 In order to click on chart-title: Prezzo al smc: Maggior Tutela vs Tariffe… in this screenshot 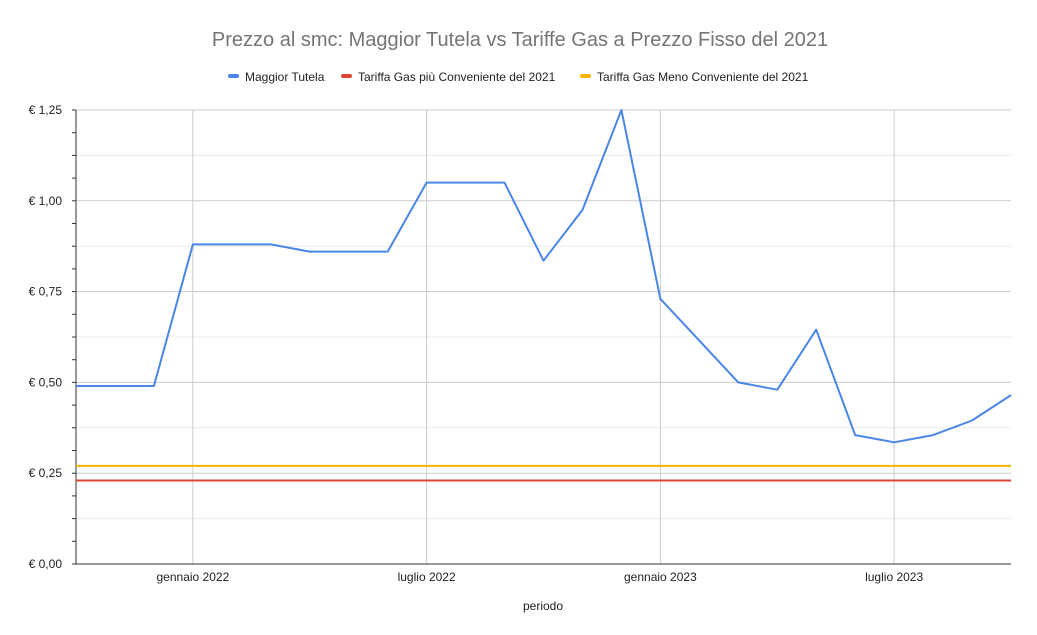, I will do `click(520, 40)`.